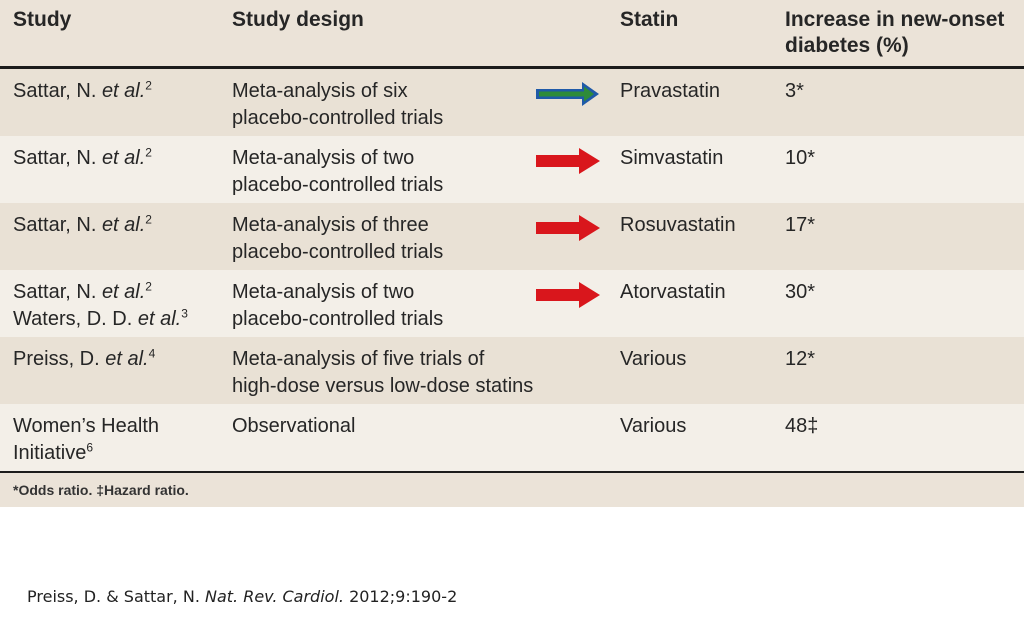  Describe the element at coordinates (86, 426) in the screenshot. I see `study-line: Women’s Health` at that location.